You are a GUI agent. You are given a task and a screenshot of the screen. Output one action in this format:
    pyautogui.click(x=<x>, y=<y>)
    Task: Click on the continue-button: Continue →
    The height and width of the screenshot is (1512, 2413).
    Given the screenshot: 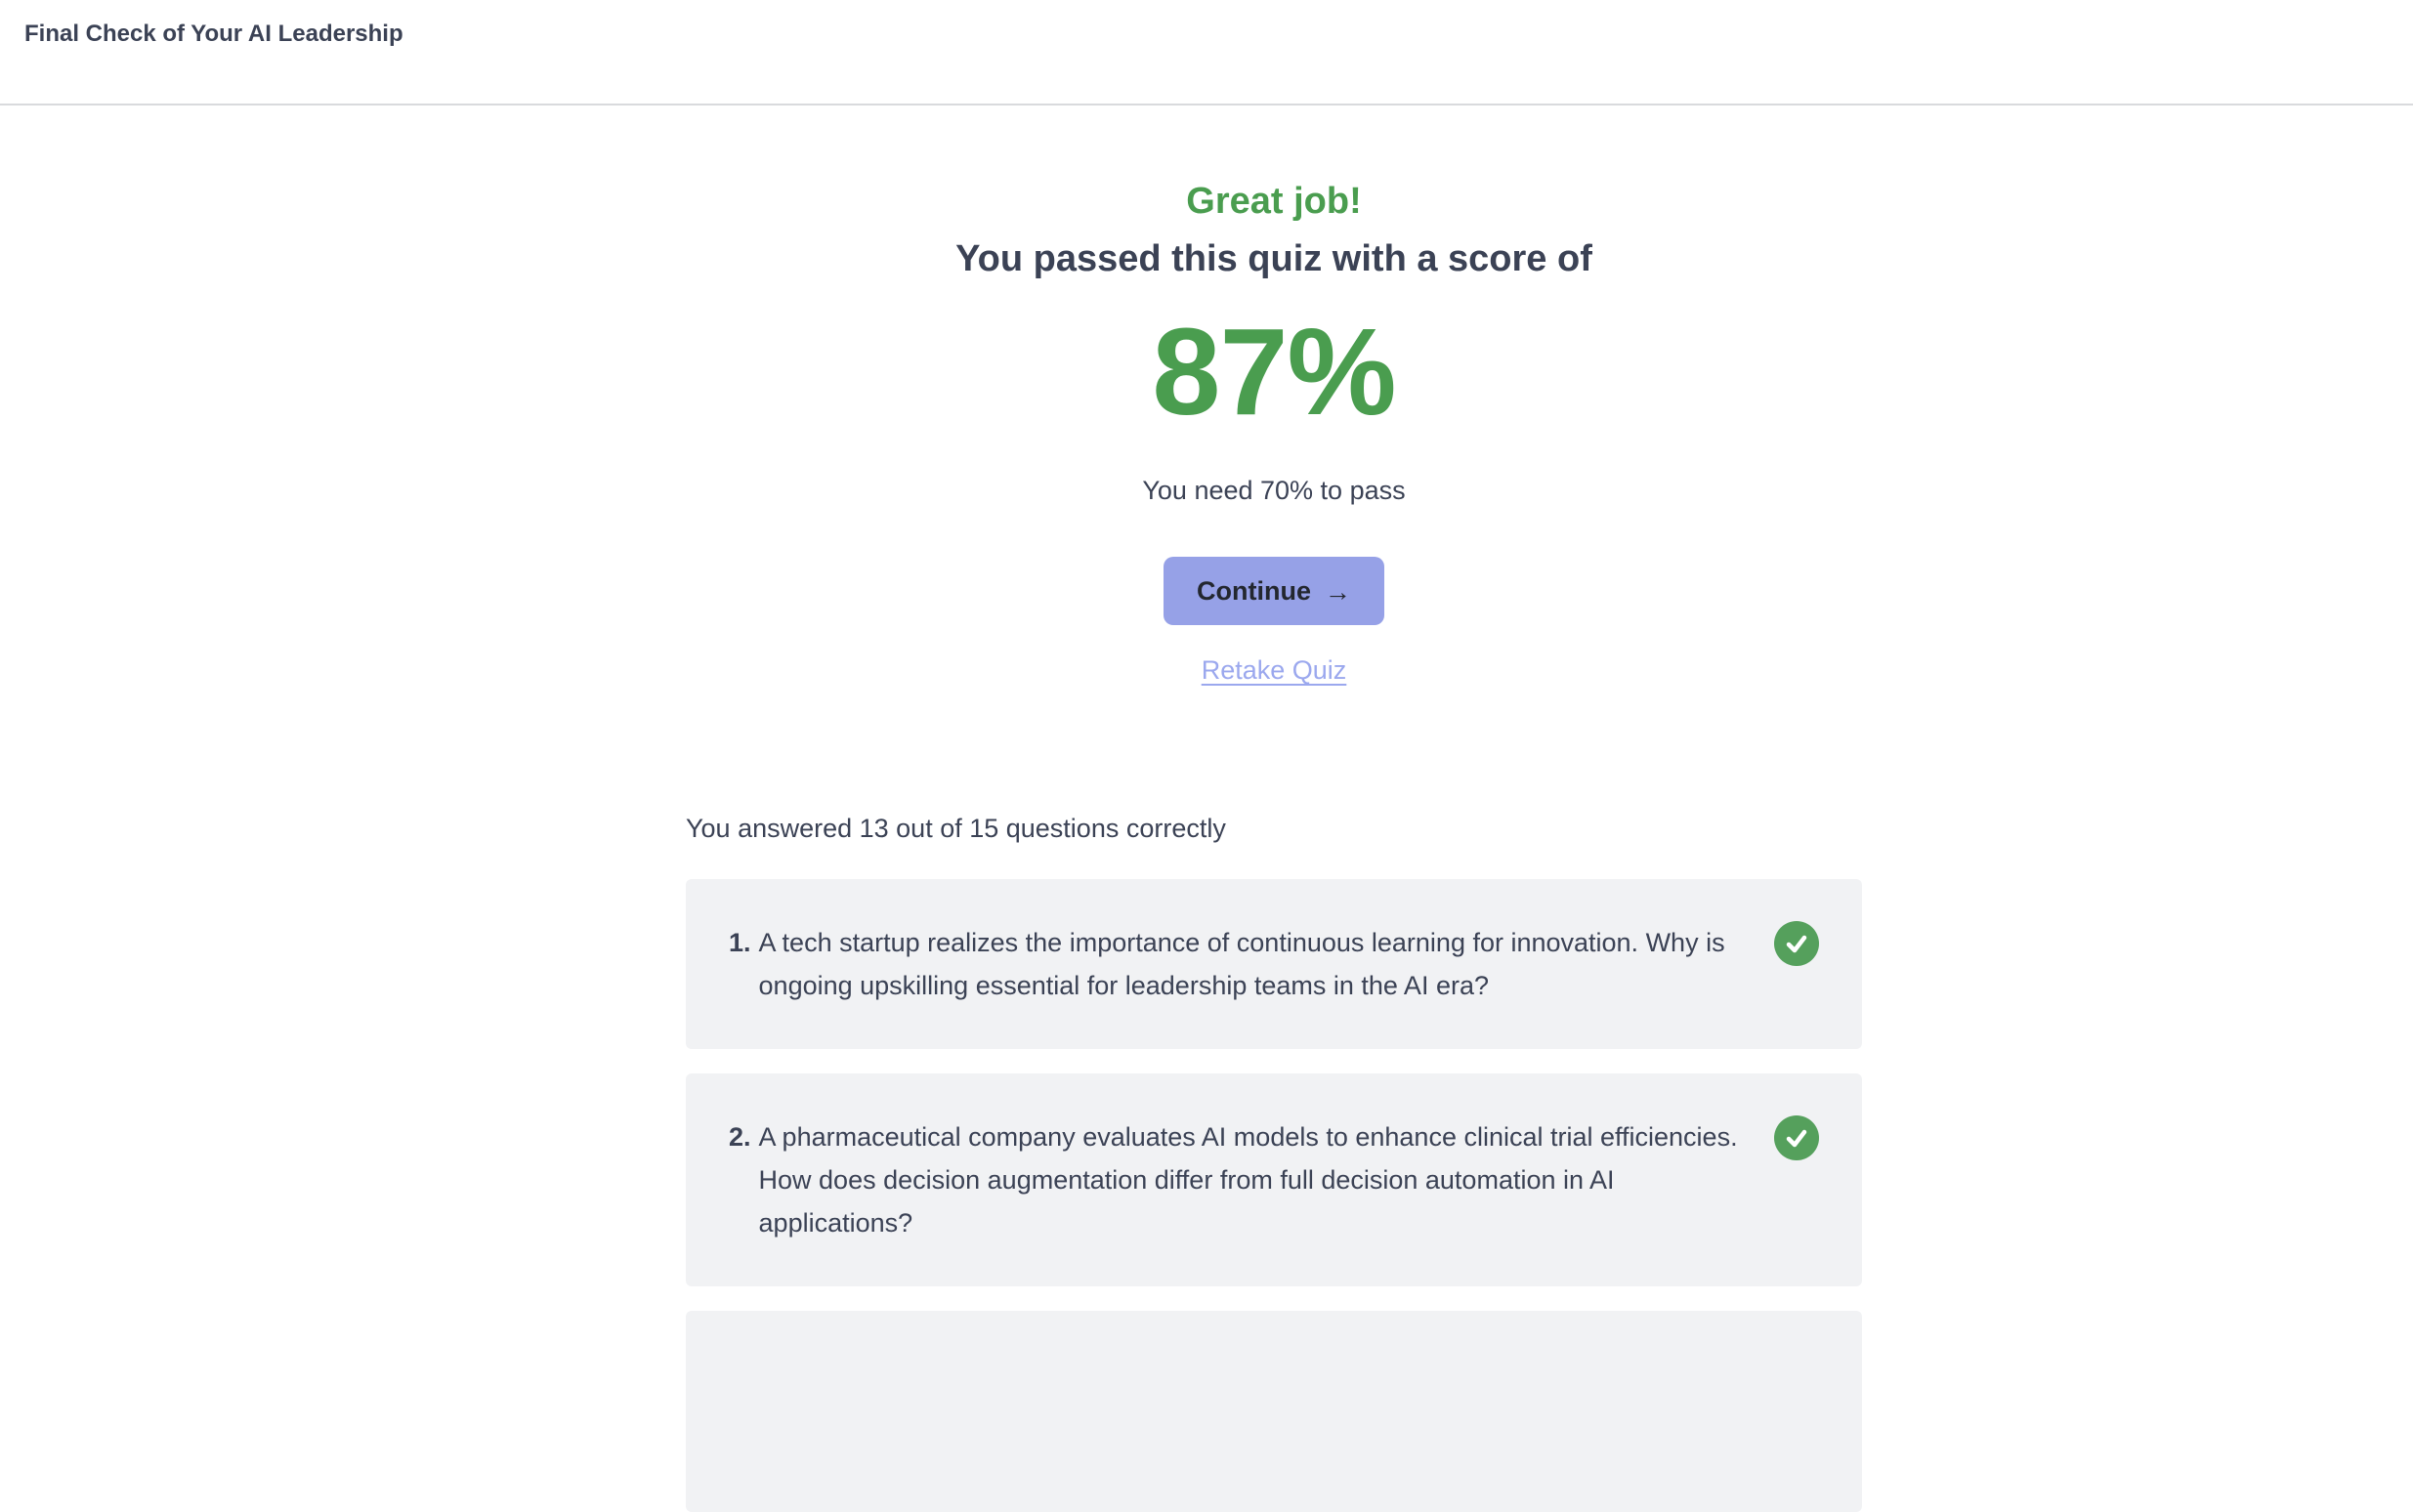 What is the action you would take?
    pyautogui.click(x=1274, y=591)
    